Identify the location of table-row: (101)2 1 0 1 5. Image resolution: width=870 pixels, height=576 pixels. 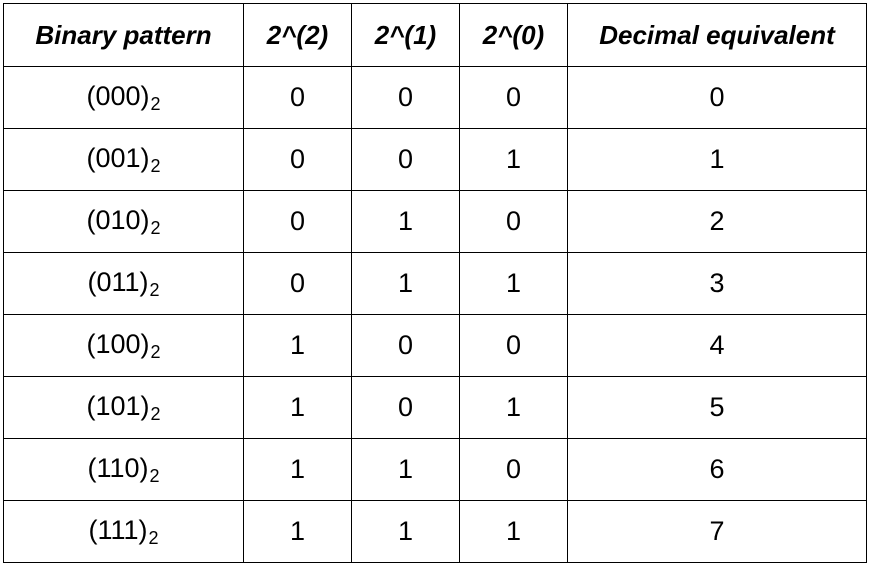
(435, 407).